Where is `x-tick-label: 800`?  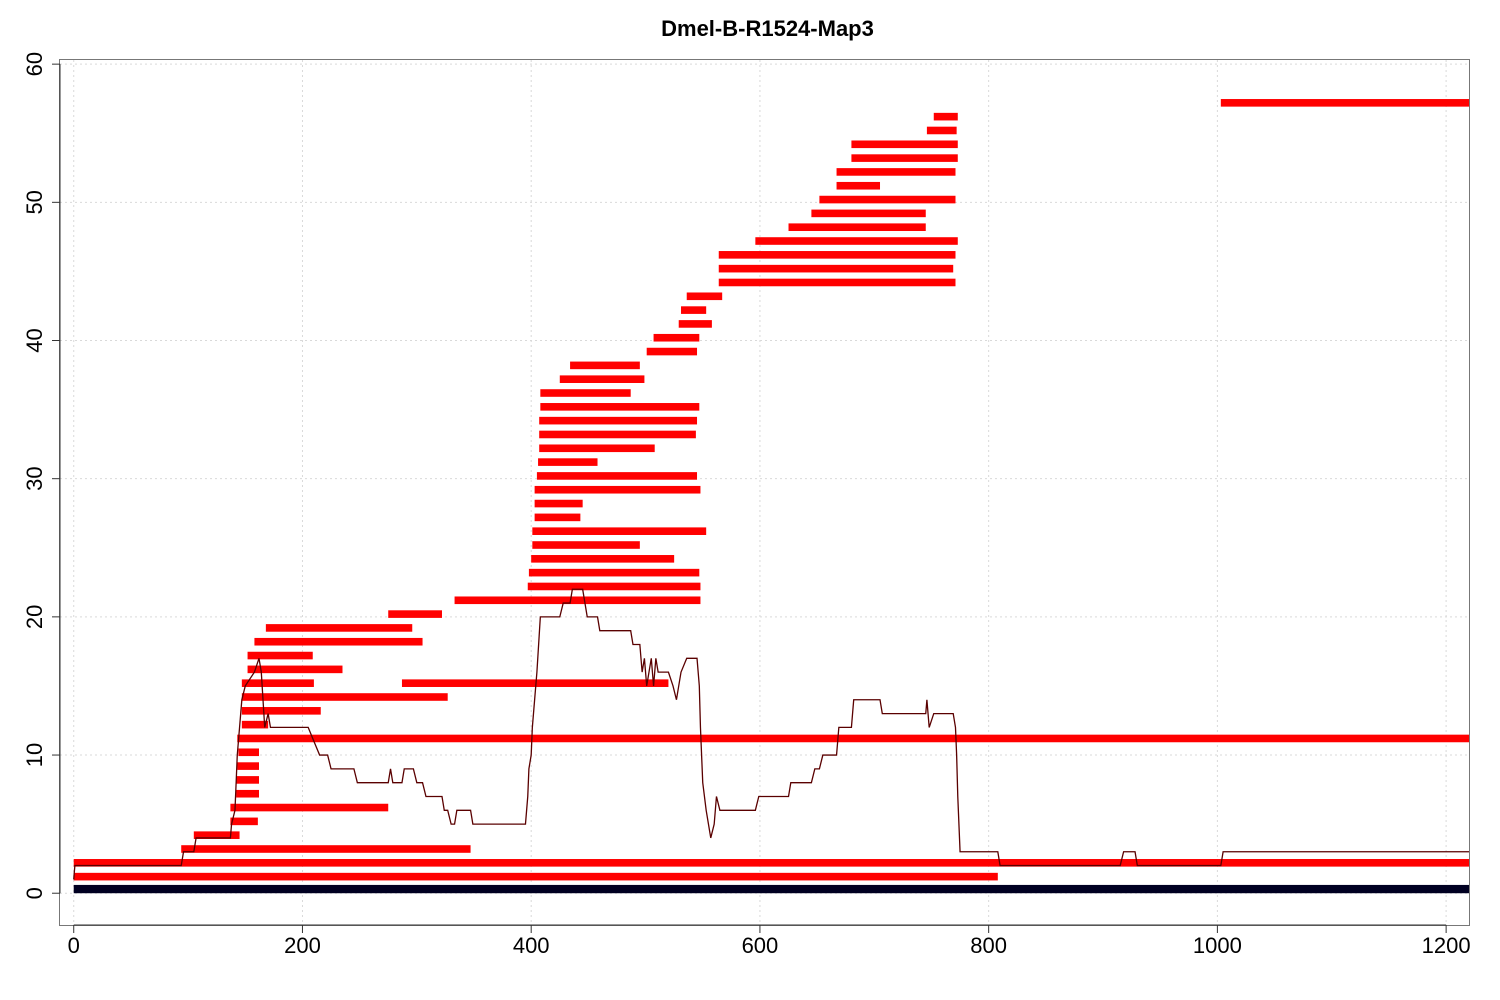 x-tick-label: 800 is located at coordinates (988, 945).